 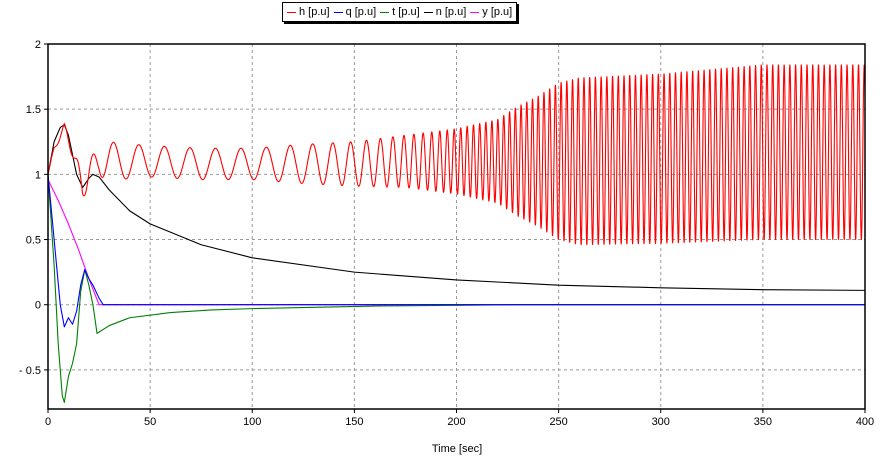 What do you see at coordinates (252, 422) in the screenshot?
I see `x-tick-label: 100` at bounding box center [252, 422].